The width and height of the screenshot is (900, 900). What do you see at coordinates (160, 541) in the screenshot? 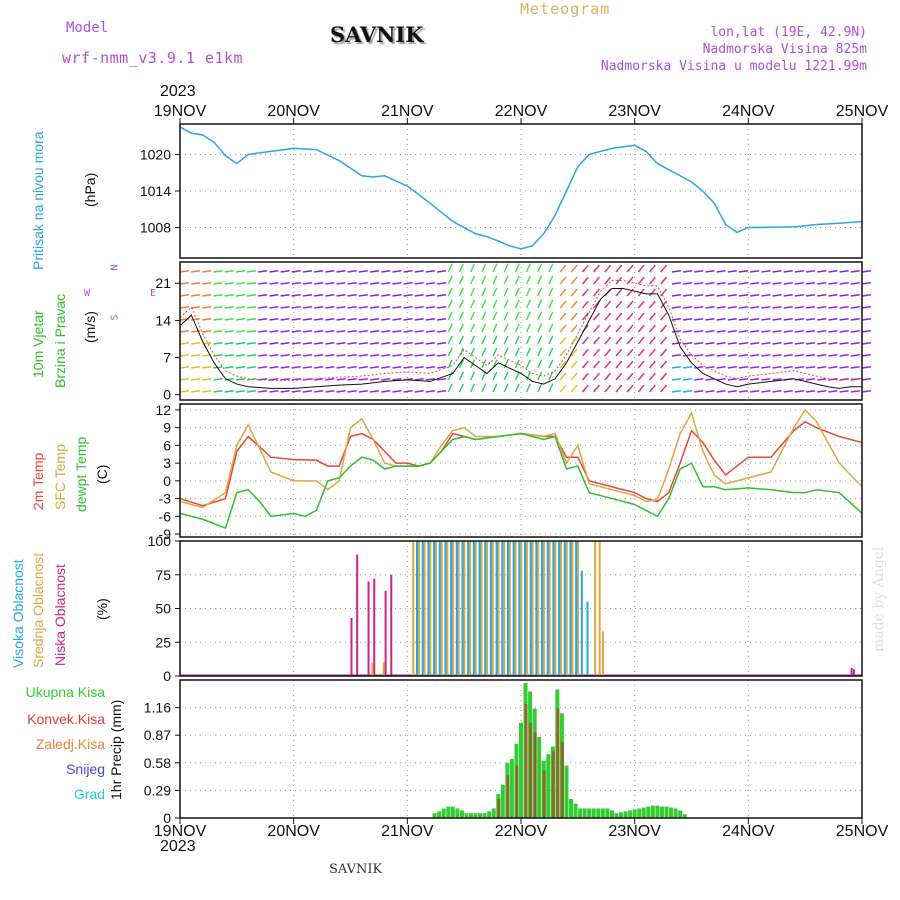
I see `y-tick-label: 100` at bounding box center [160, 541].